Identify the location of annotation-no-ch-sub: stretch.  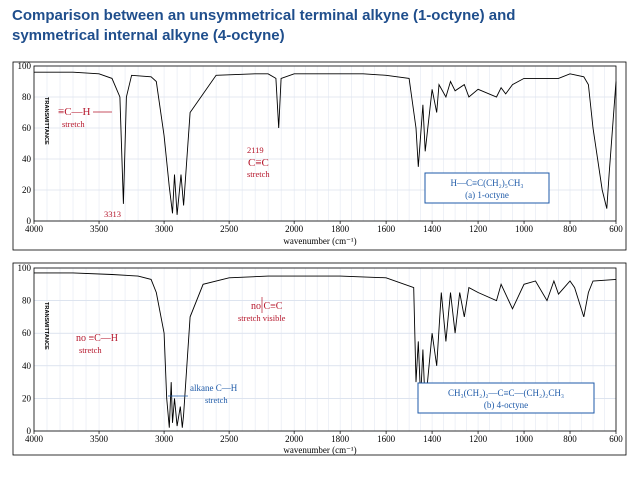
(90, 350).